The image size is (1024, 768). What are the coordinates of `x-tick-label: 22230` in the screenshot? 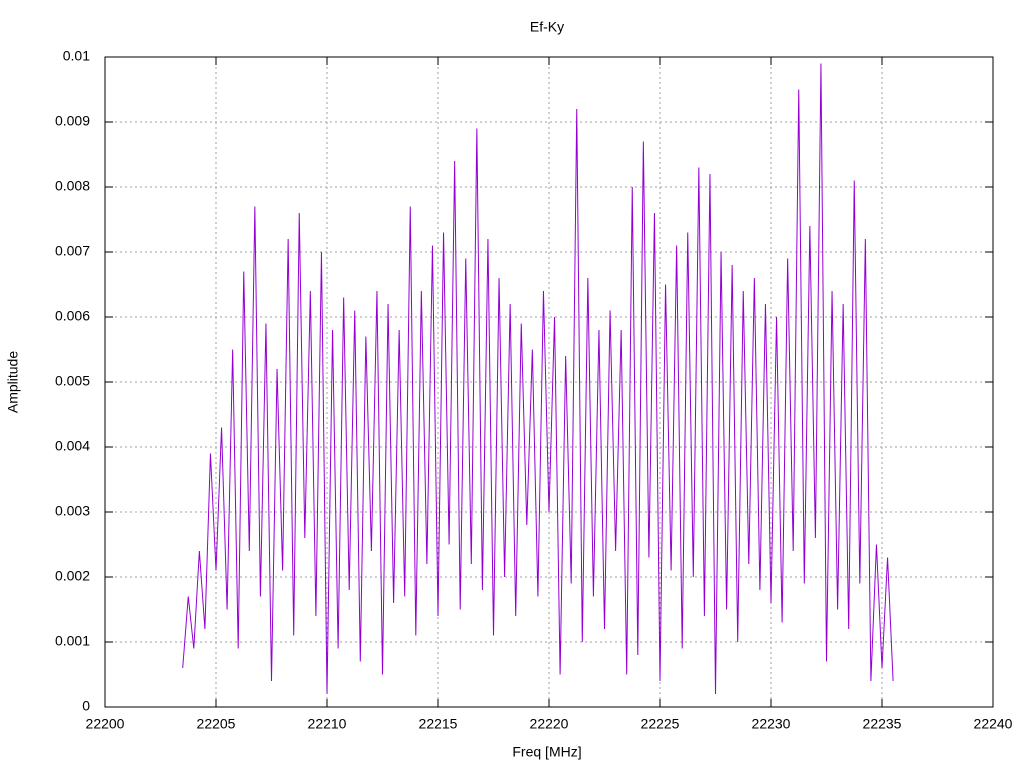 It's located at (771, 724).